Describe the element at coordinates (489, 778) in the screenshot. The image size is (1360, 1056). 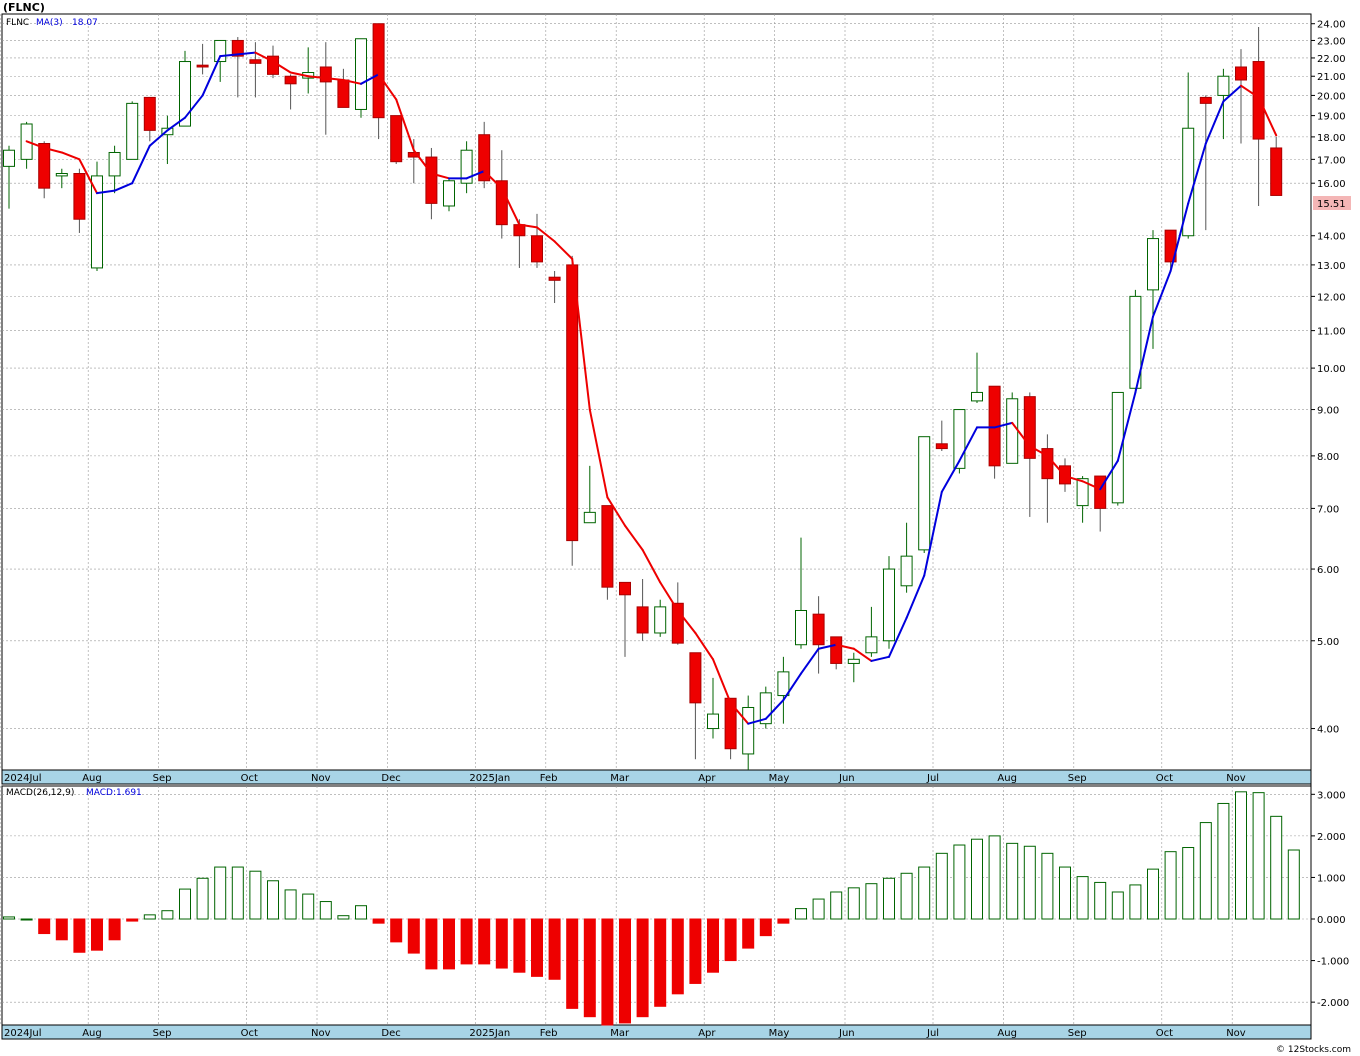
I see `price-date-label: 2025Jan` at that location.